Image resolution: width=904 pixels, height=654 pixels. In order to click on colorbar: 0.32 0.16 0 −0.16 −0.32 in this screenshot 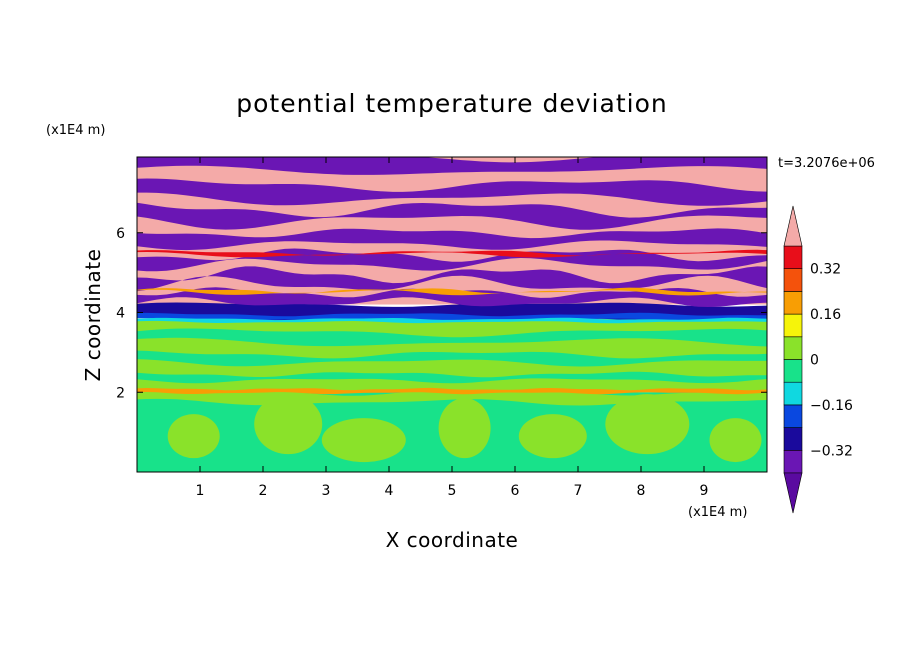, I will do `click(818, 359)`.